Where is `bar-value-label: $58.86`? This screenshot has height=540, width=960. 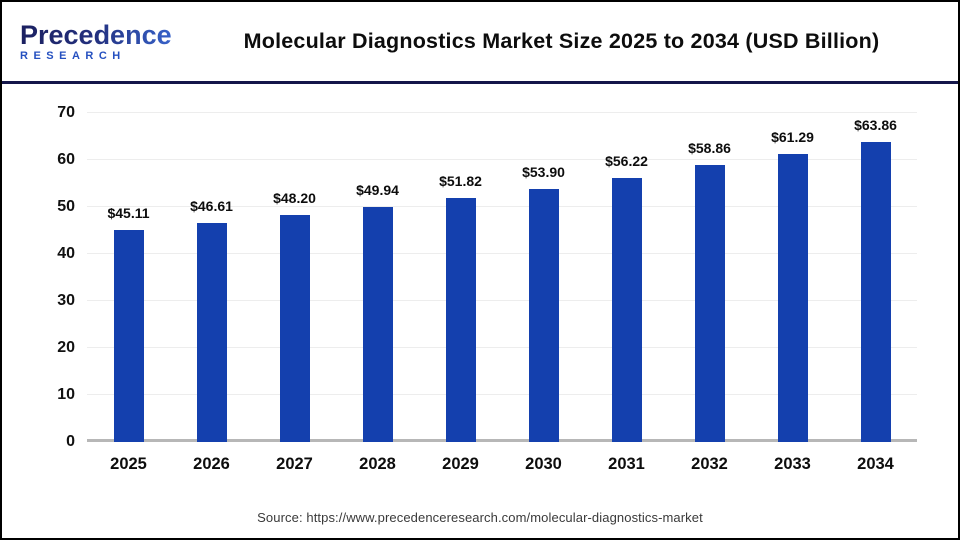
bar-value-label: $58.86 is located at coordinates (709, 148).